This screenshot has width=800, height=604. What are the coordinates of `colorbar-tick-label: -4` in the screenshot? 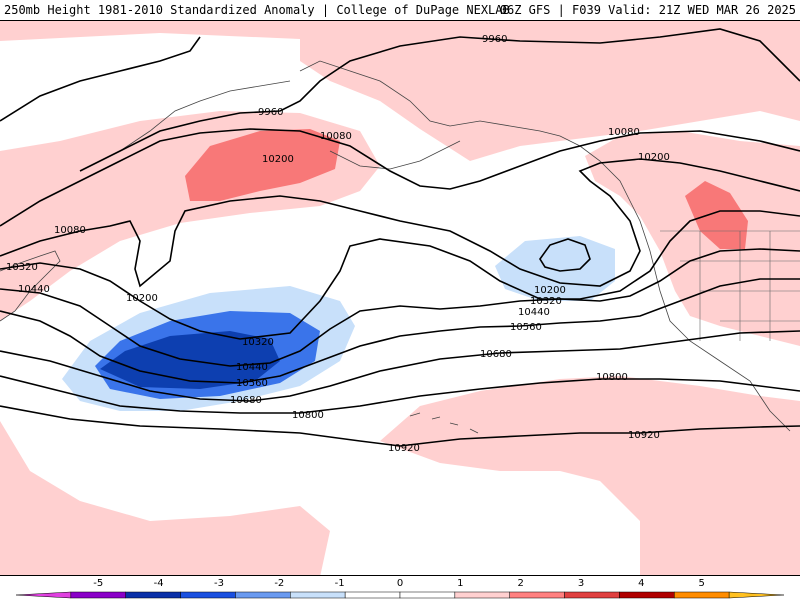 It's located at (159, 583).